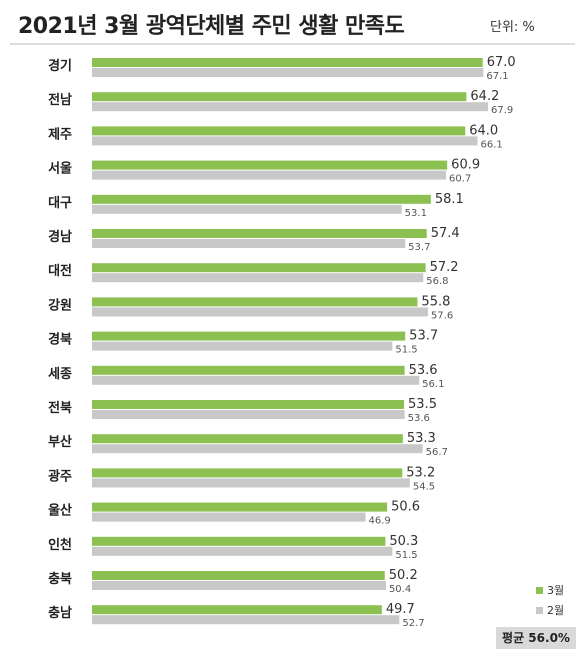  What do you see at coordinates (60, 442) in the screenshot?
I see `category-label: 부산` at bounding box center [60, 442].